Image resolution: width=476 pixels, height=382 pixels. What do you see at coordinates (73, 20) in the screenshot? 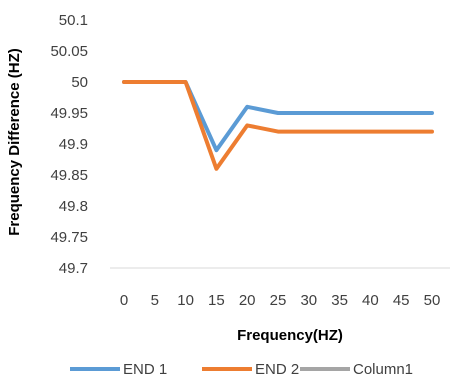
I see `y-tick-label: 50.1` at bounding box center [73, 20].